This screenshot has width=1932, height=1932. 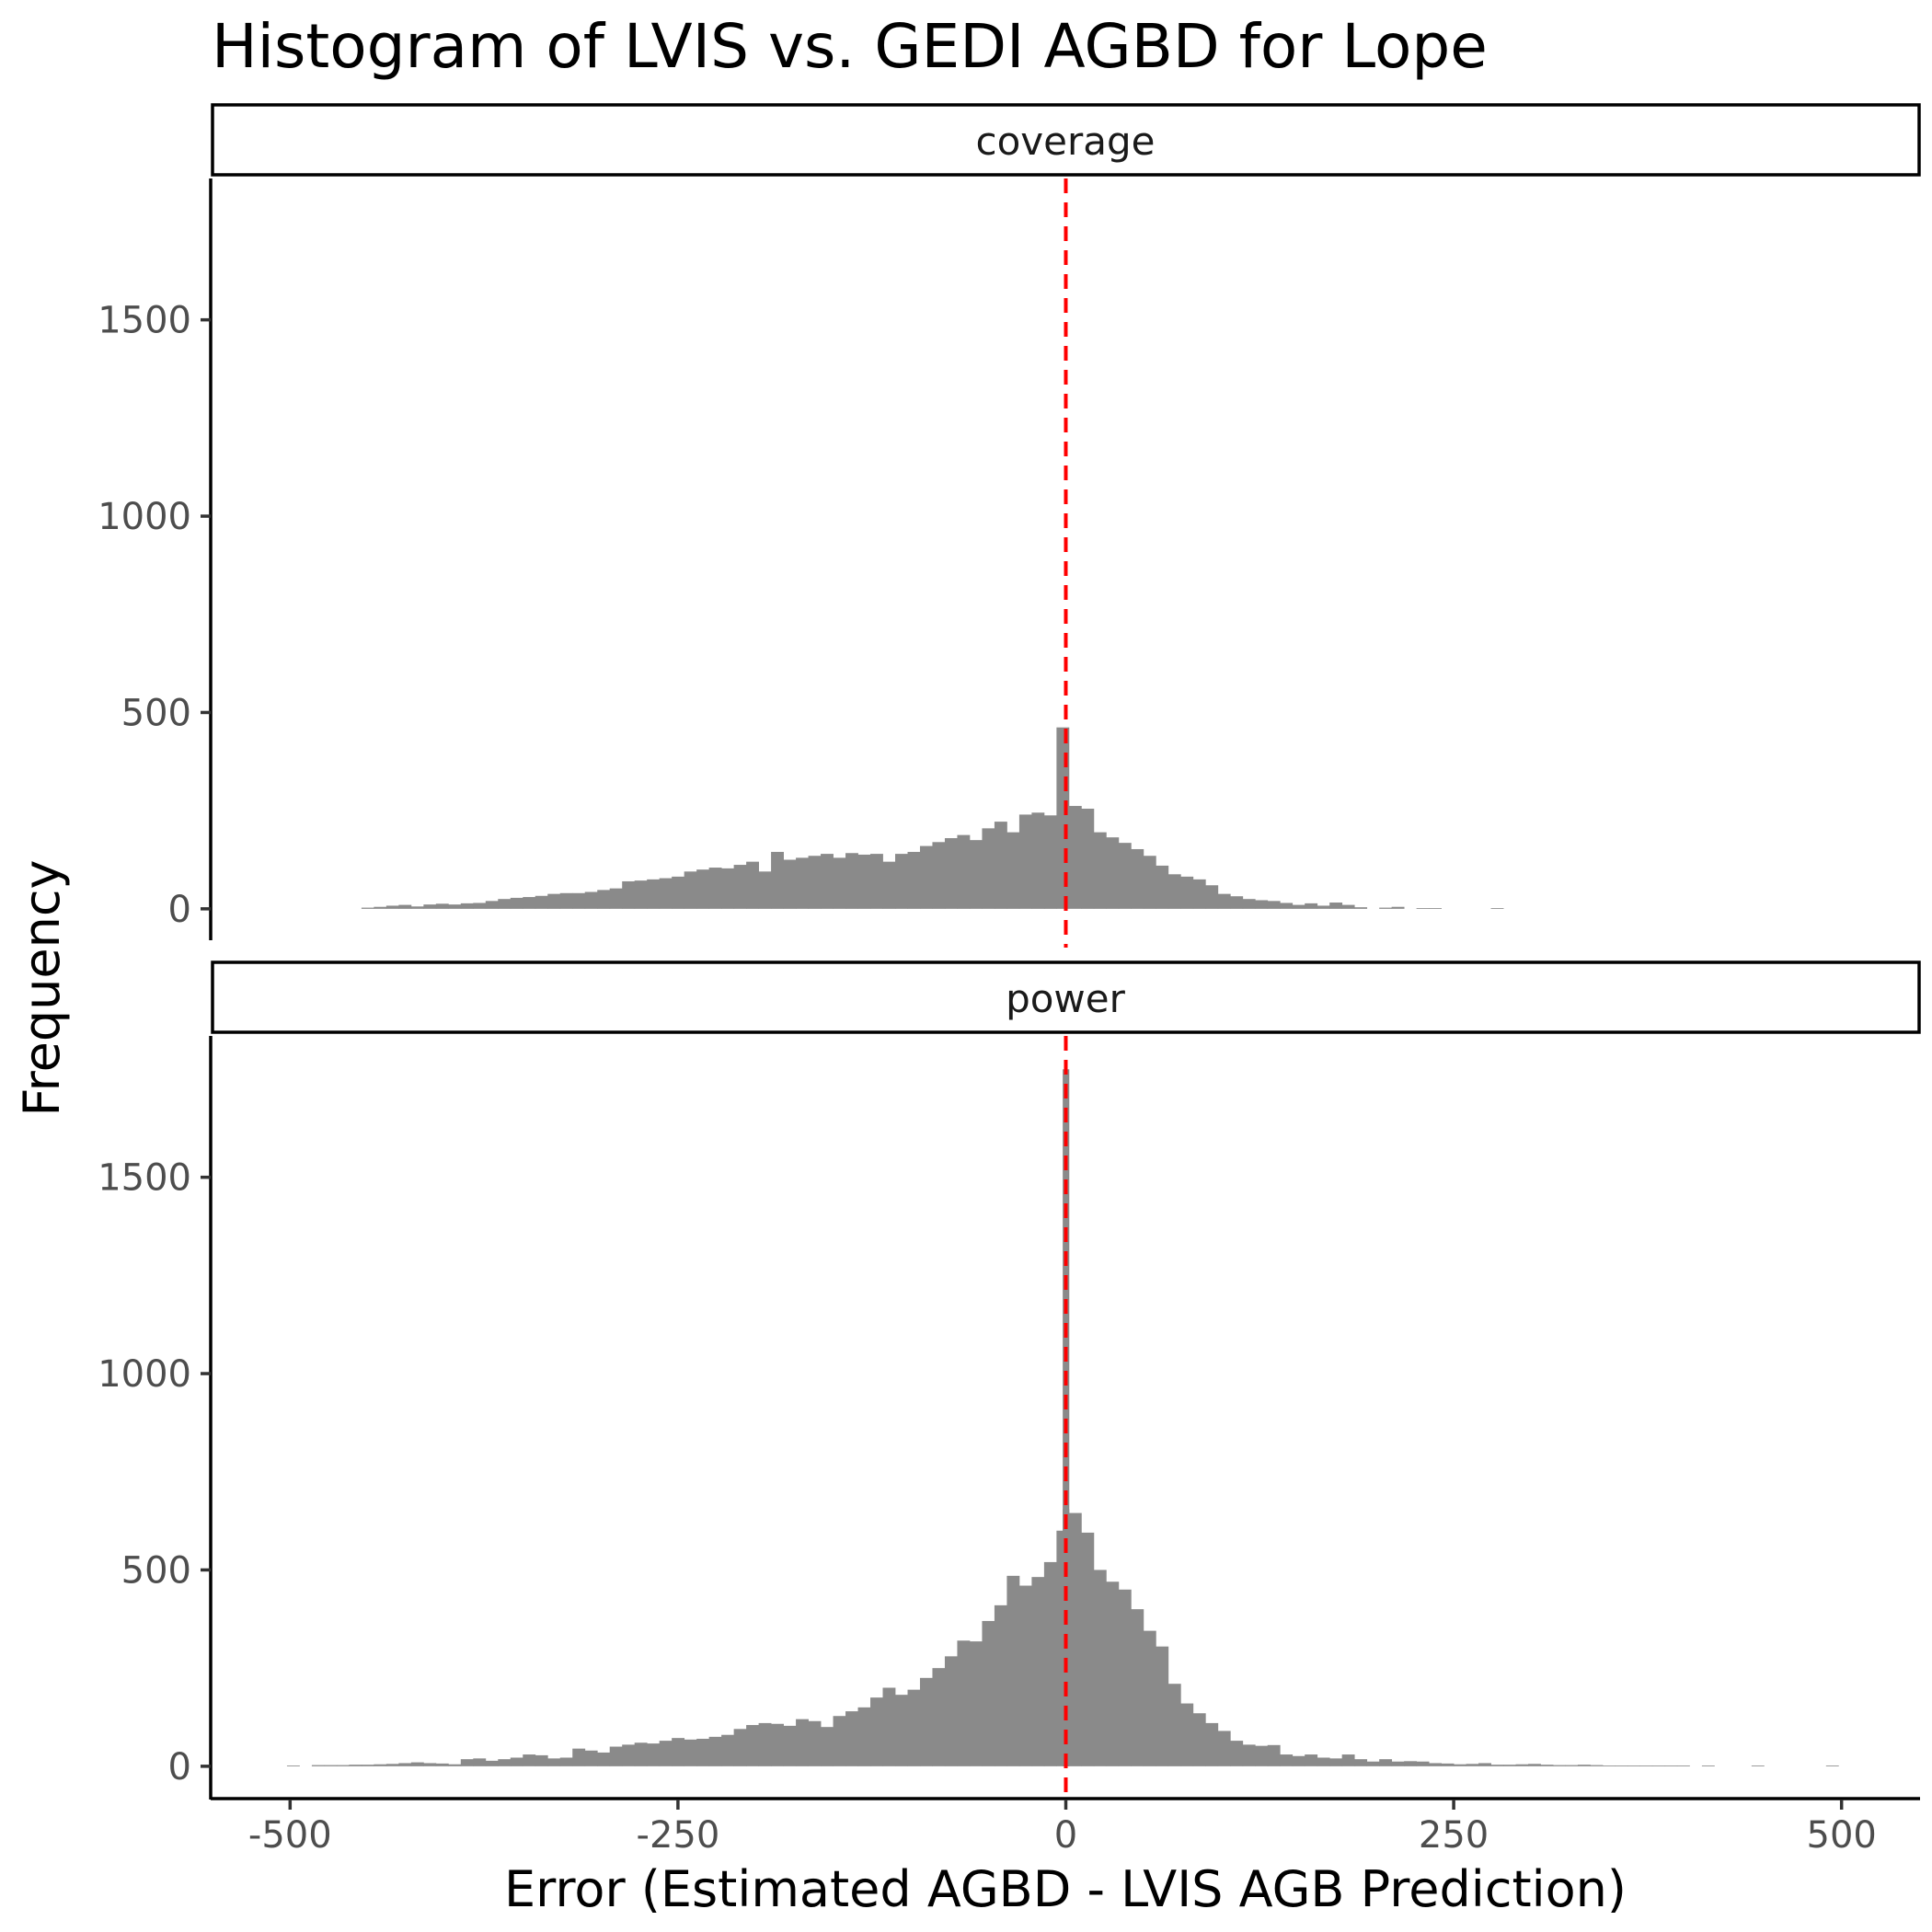 I want to click on bars-coverage, so click(x=932, y=818).